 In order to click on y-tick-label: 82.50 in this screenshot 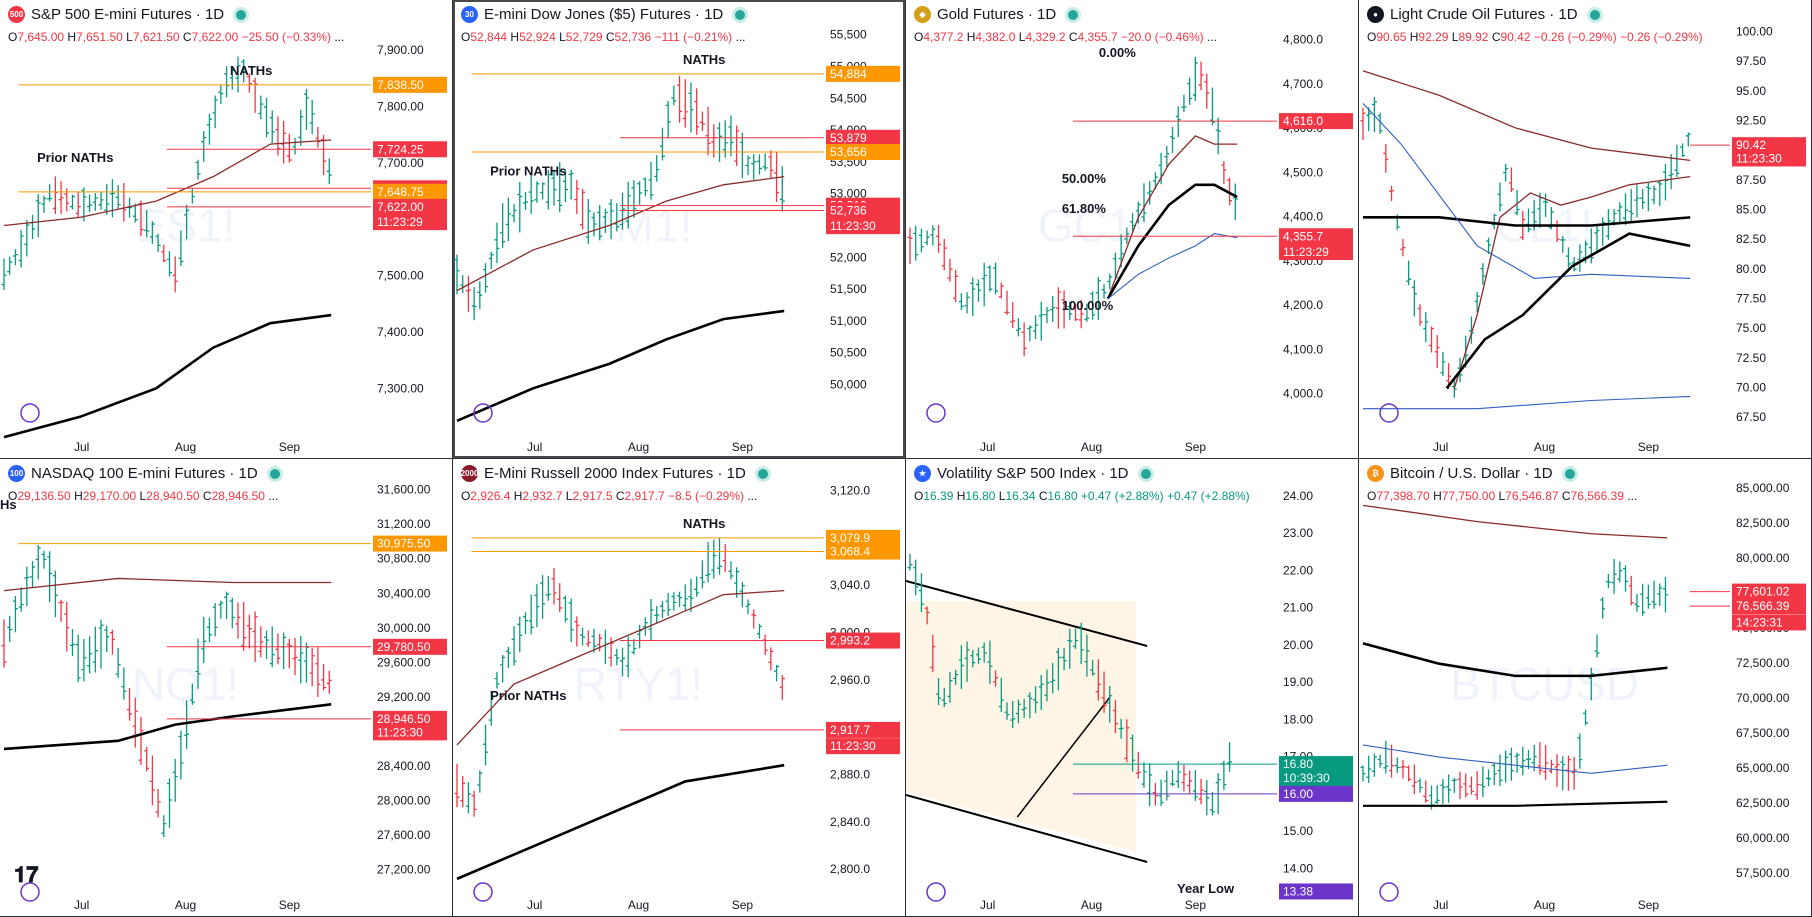, I will do `click(1751, 239)`.